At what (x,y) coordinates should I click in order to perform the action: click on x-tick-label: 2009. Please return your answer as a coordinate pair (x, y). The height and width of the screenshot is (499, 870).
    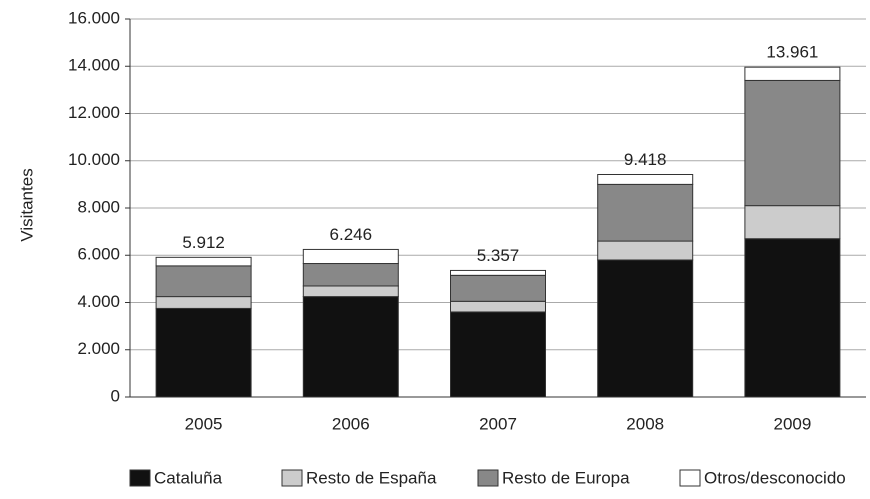
    Looking at the image, I should click on (792, 423).